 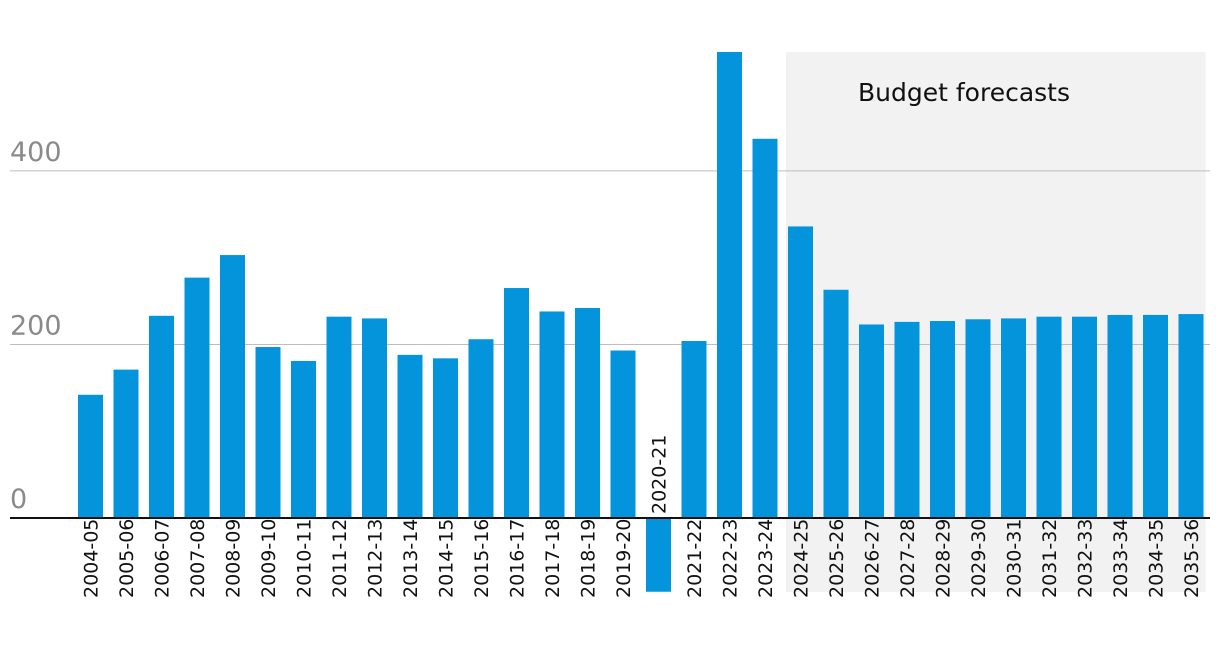 What do you see at coordinates (163, 558) in the screenshot?
I see `x-tick-label: 2006-07` at bounding box center [163, 558].